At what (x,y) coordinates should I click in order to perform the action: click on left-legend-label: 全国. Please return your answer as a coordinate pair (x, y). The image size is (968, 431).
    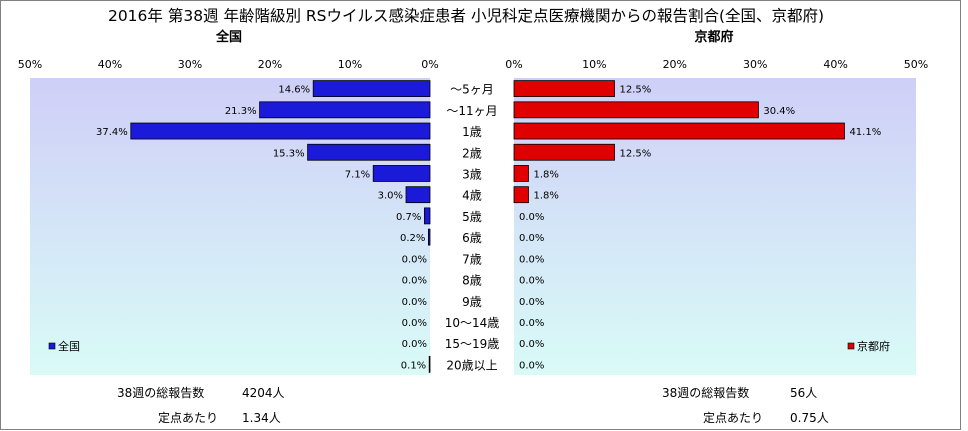
    Looking at the image, I should click on (69, 346).